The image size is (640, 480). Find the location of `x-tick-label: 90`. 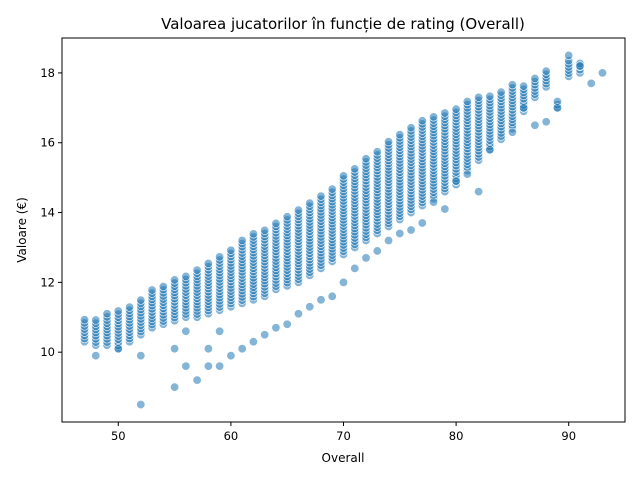

x-tick-label: 90 is located at coordinates (568, 436).